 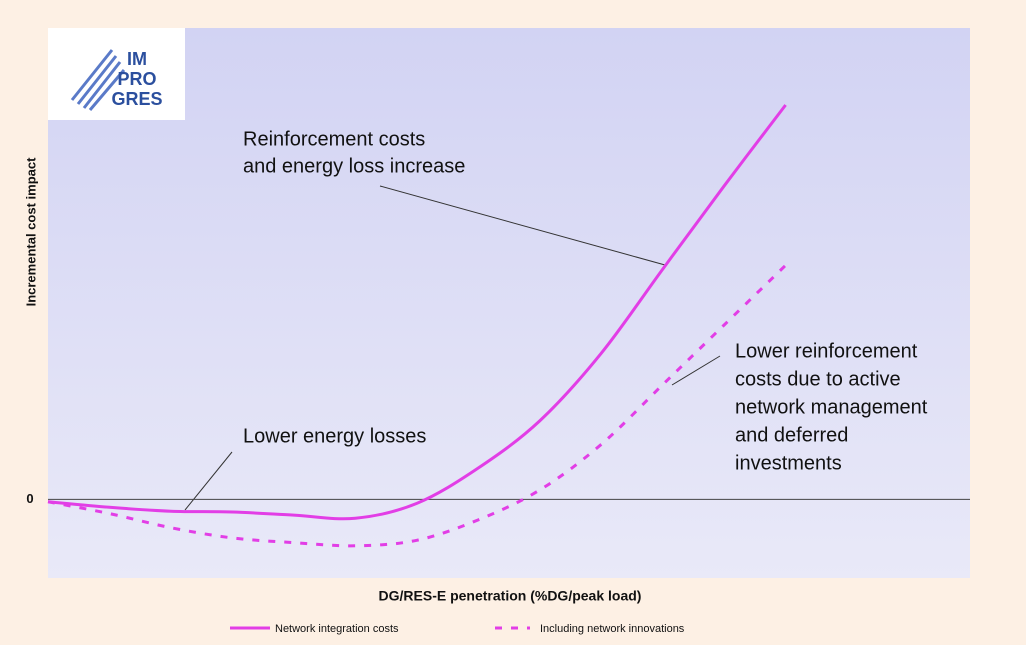 What do you see at coordinates (334, 436) in the screenshot?
I see `annotation: Lower energy losses` at bounding box center [334, 436].